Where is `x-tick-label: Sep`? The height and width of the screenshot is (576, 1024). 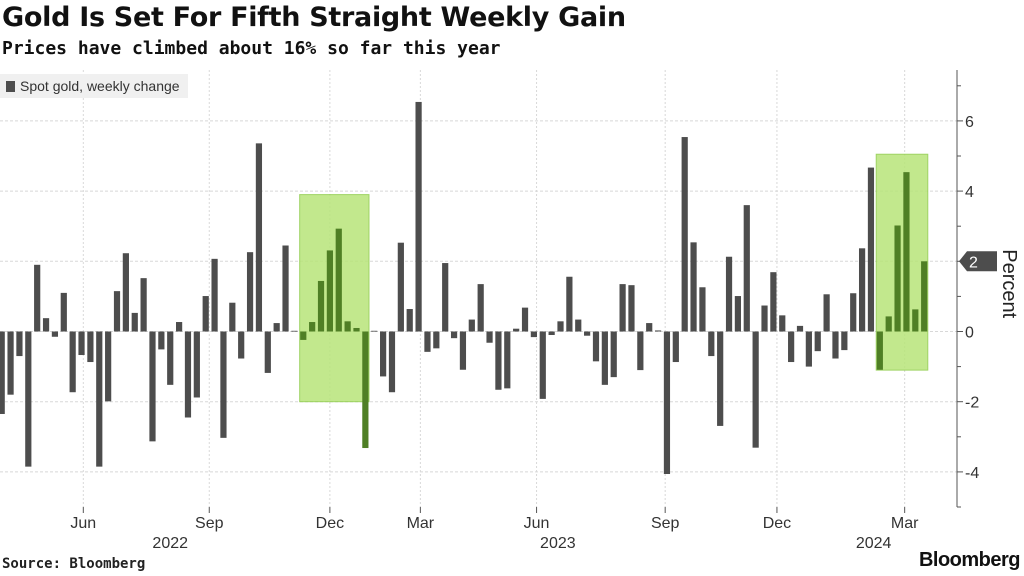 x-tick-label: Sep is located at coordinates (209, 523).